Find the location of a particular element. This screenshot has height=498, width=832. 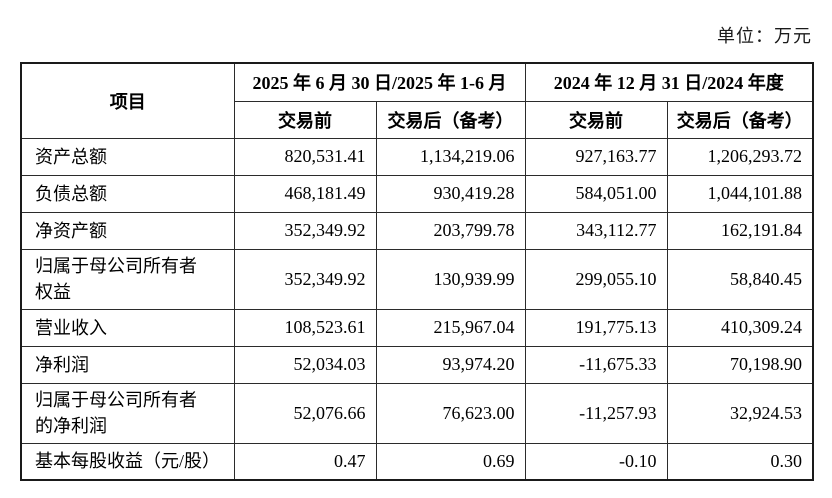

period-2024-header: 2024 年 12 月 31 日/2024 年度 is located at coordinates (669, 82).